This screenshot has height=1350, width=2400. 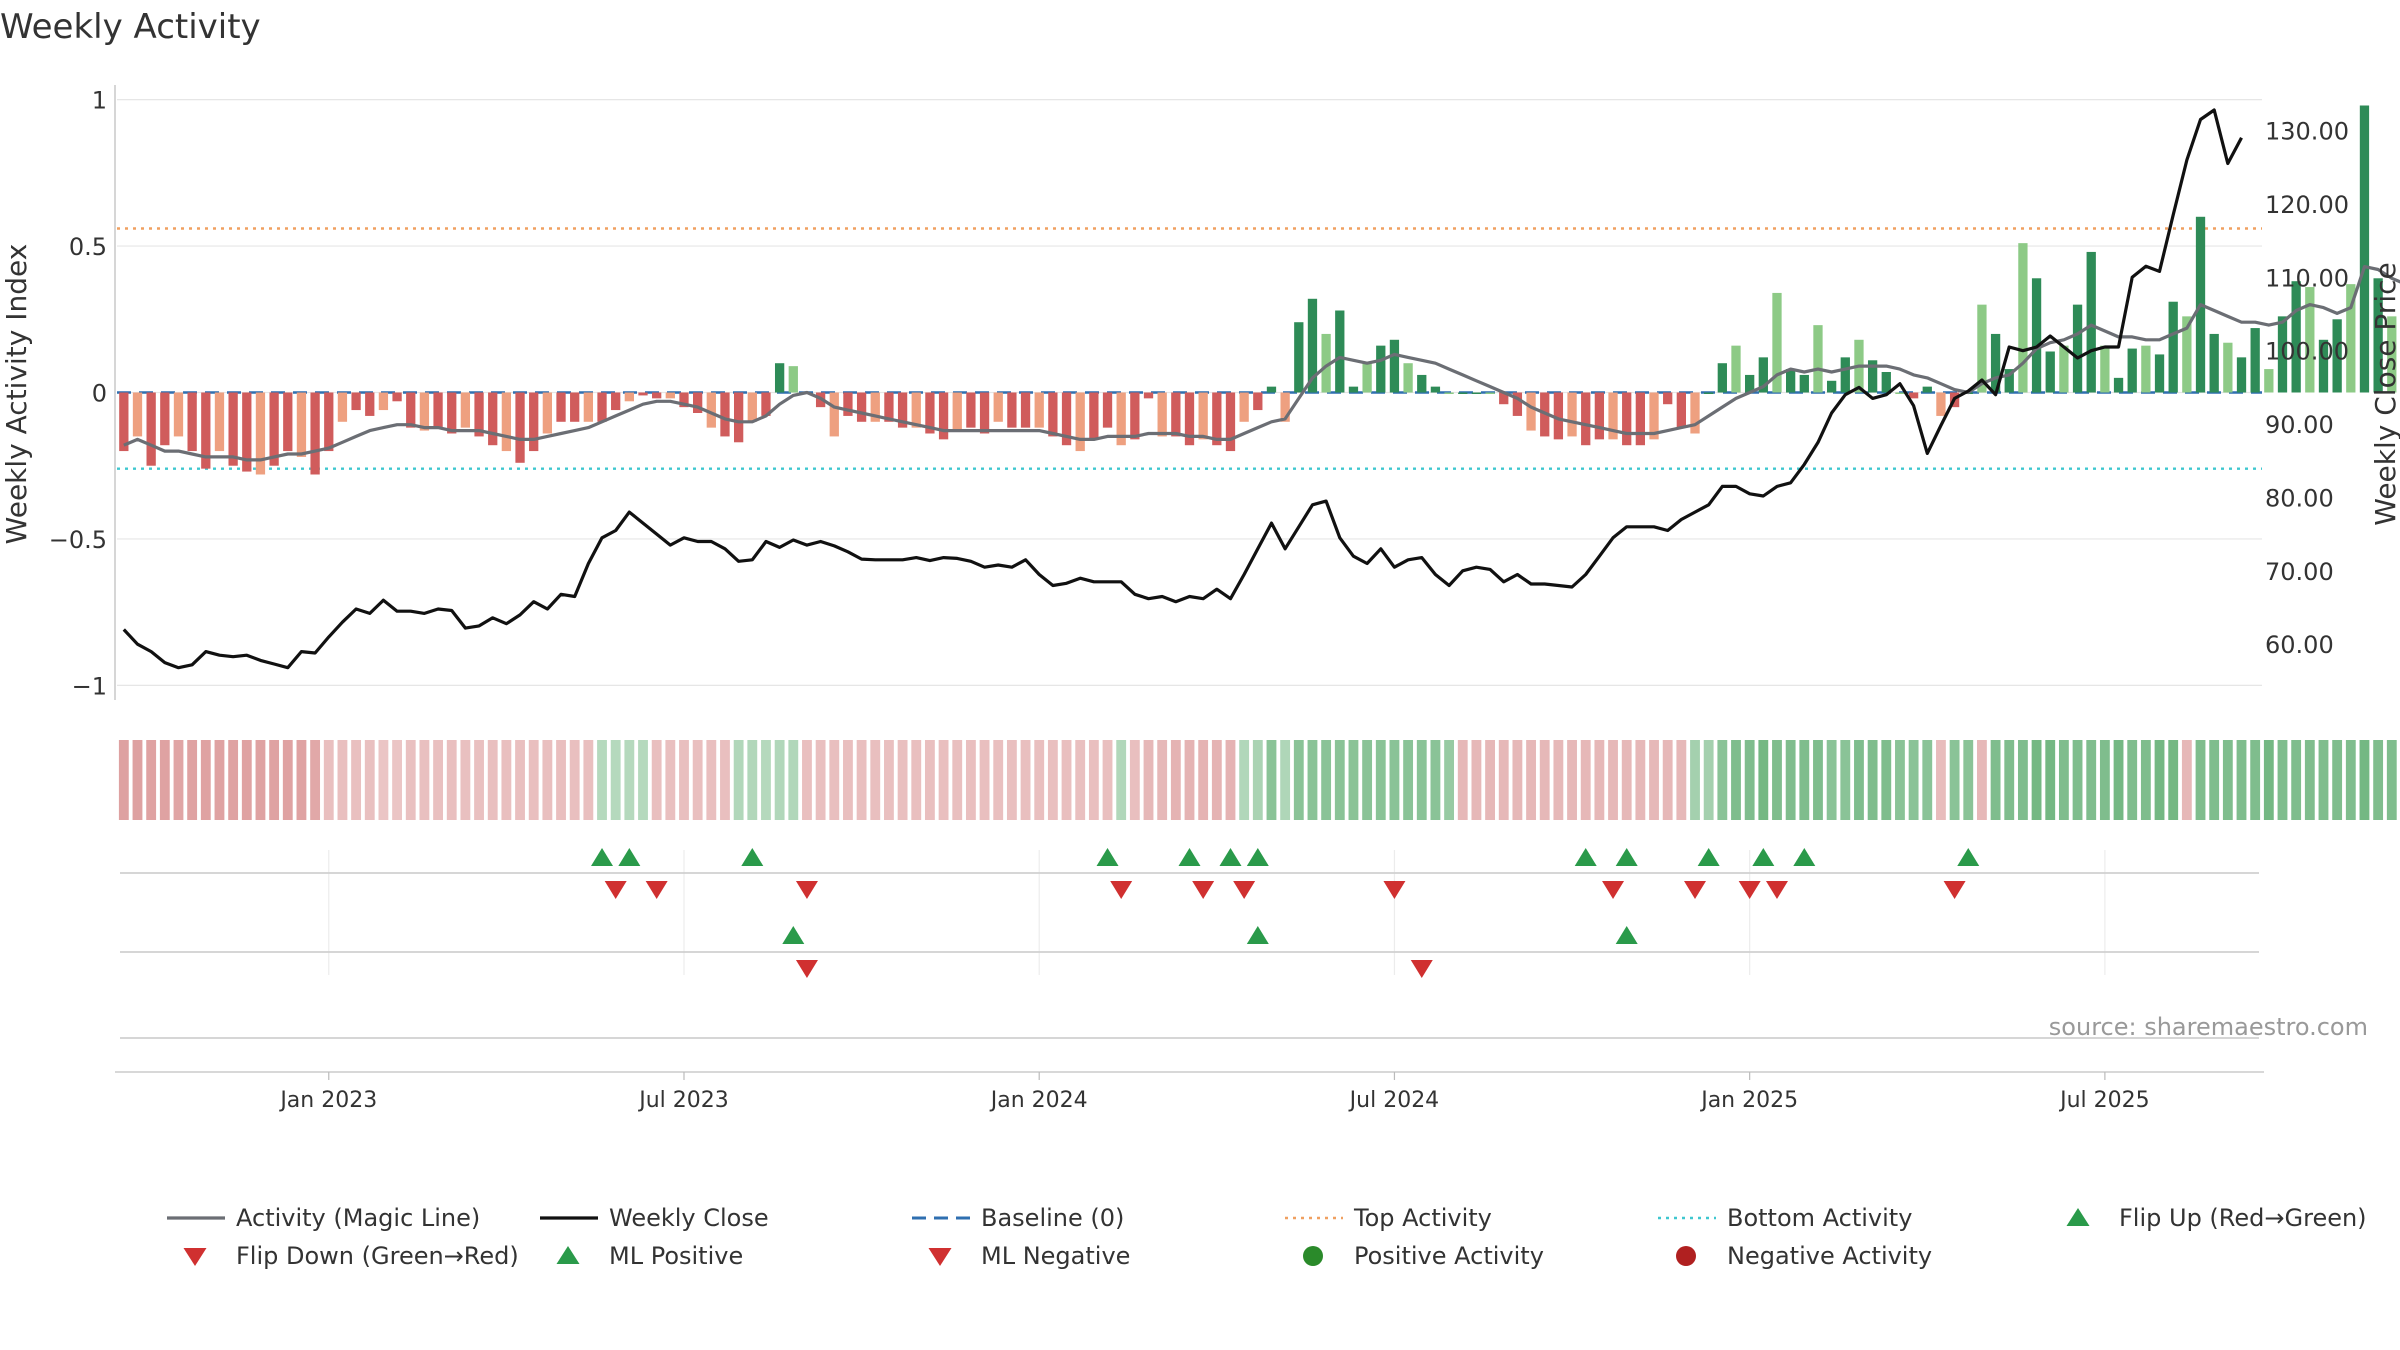 What do you see at coordinates (1748, 1100) in the screenshot?
I see `x-tick-label: Jan 2025` at bounding box center [1748, 1100].